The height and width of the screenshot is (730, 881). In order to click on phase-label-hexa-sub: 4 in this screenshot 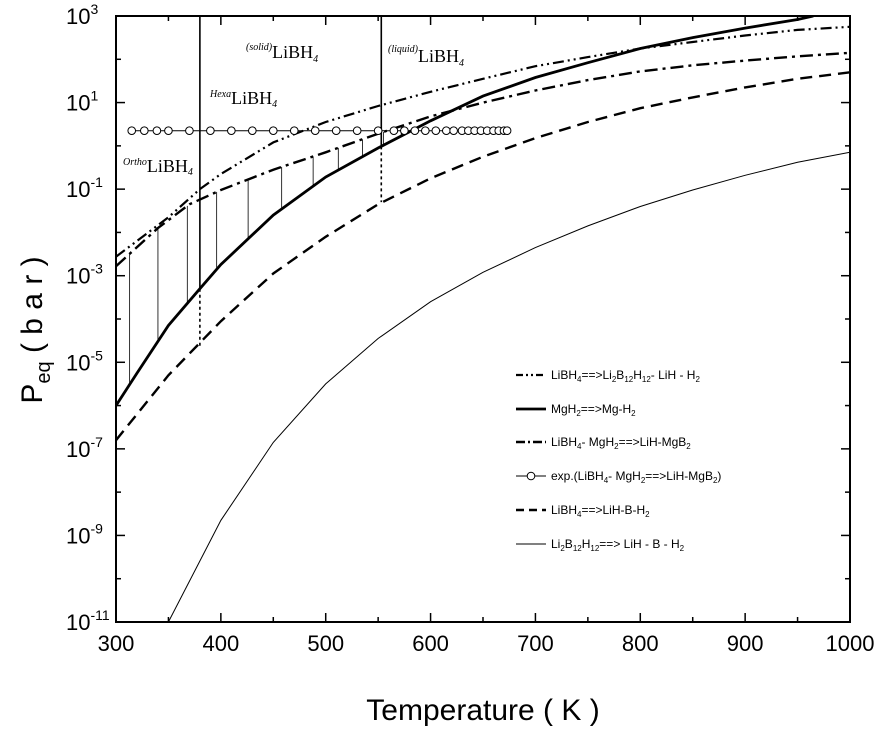, I will do `click(274, 104)`.